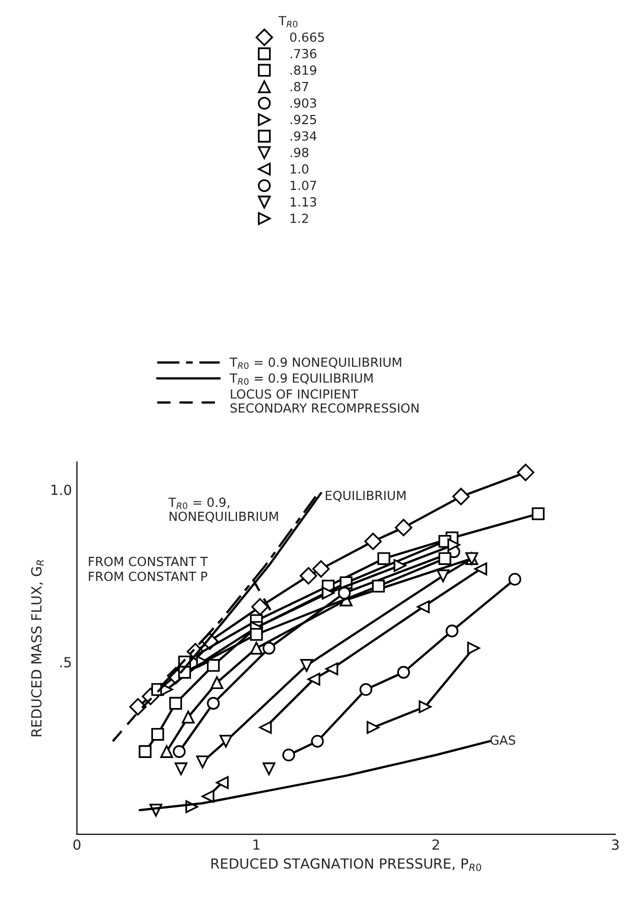 The image size is (641, 899). What do you see at coordinates (303, 185) in the screenshot?
I see `legend-label: 1.07` at bounding box center [303, 185].